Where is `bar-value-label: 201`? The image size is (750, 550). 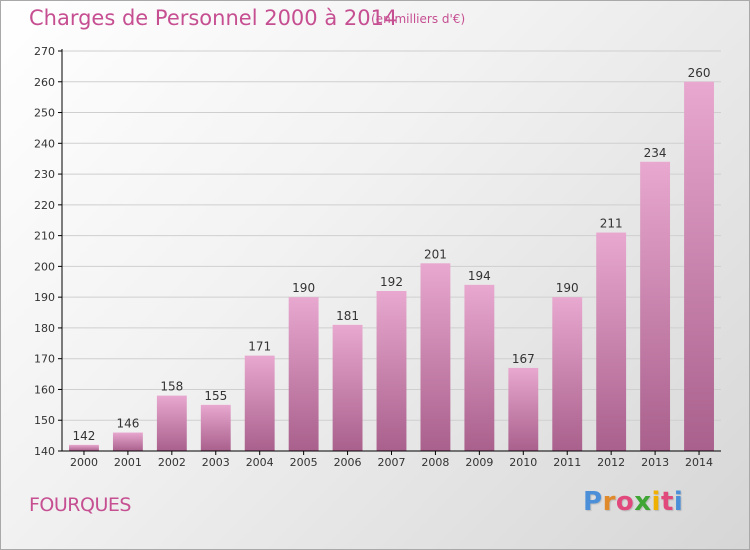 bar-value-label: 201 is located at coordinates (435, 254).